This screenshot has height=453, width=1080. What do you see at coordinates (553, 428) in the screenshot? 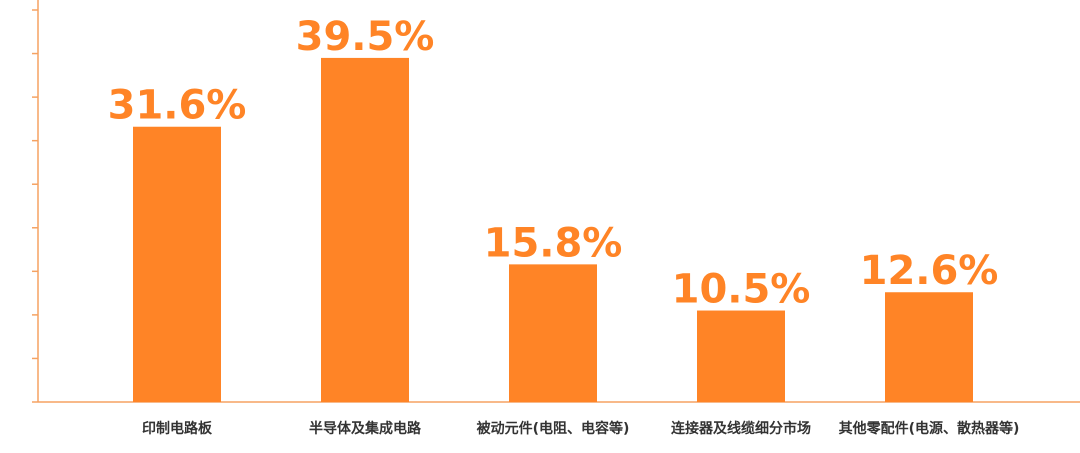
I see `x-tick-label: 被动元件(电阻、电容等)` at bounding box center [553, 428].